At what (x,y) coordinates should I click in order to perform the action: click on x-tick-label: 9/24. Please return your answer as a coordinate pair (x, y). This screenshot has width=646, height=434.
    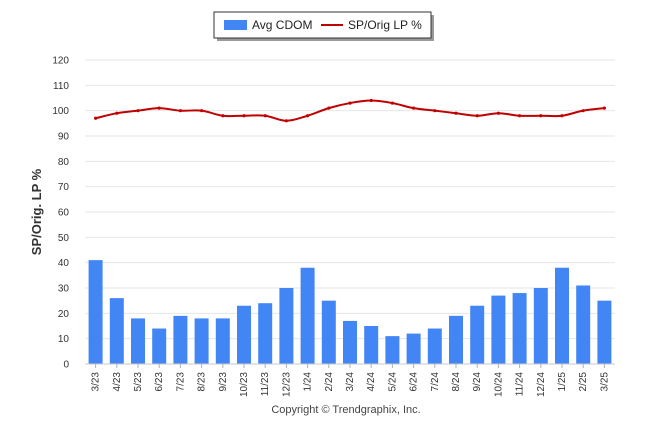
    Looking at the image, I should click on (477, 382).